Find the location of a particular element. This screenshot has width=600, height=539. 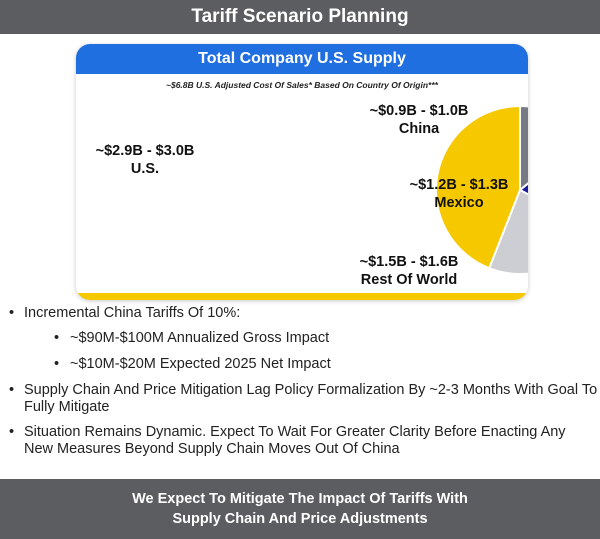

pie-label-china: ~$0.9B - $1.0B China is located at coordinates (419, 120).